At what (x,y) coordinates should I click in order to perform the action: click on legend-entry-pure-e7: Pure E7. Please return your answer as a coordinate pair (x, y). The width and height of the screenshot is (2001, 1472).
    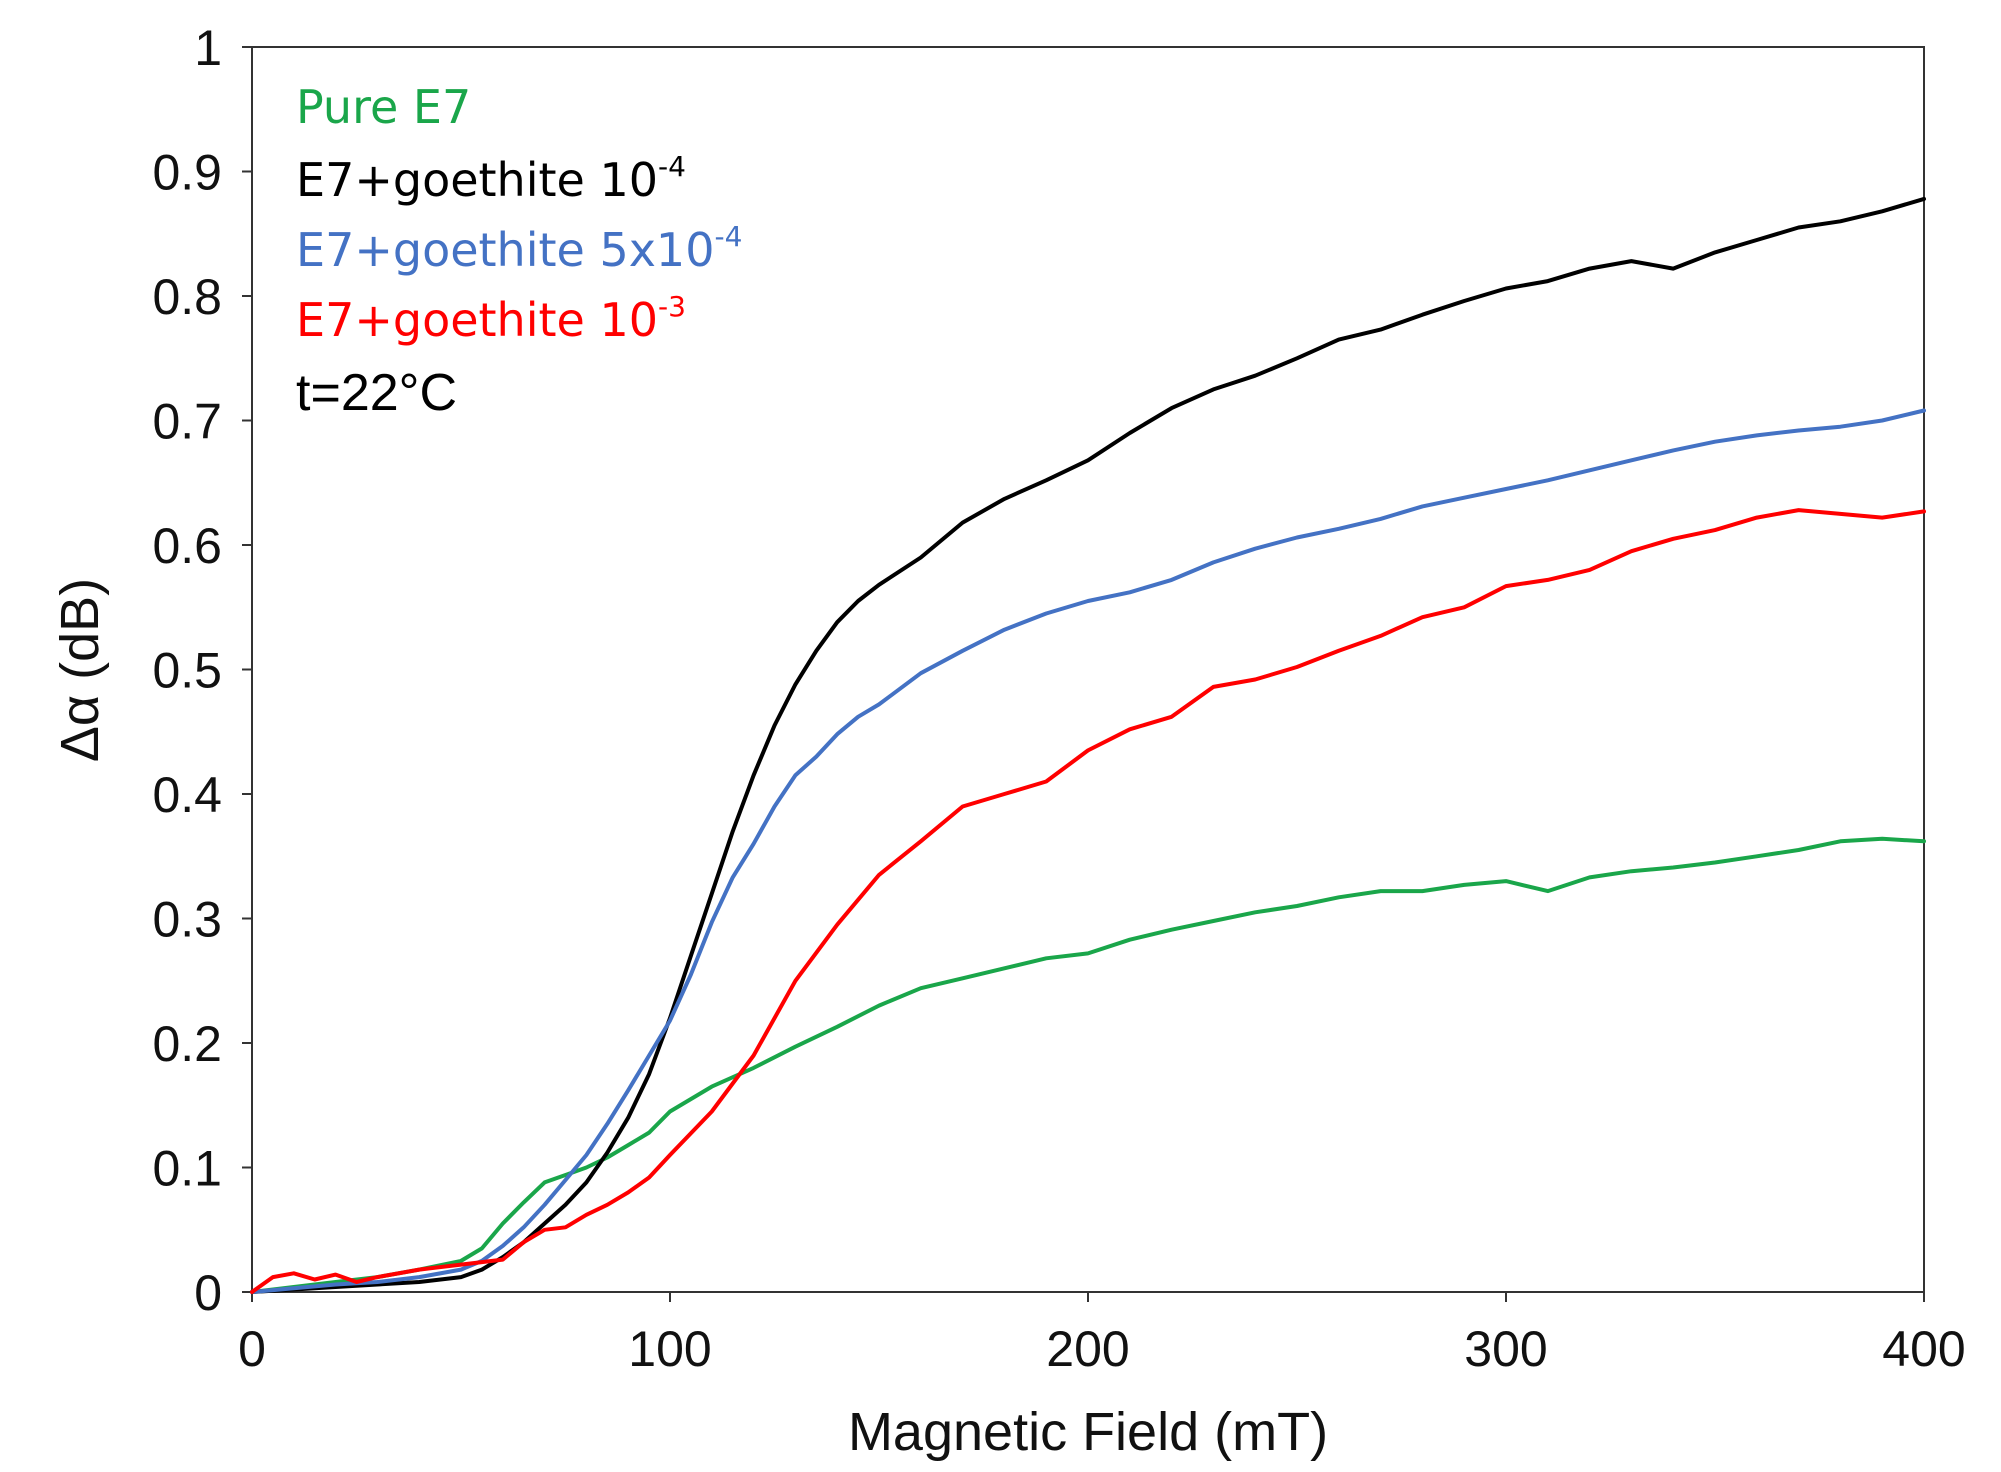
    Looking at the image, I should click on (383, 107).